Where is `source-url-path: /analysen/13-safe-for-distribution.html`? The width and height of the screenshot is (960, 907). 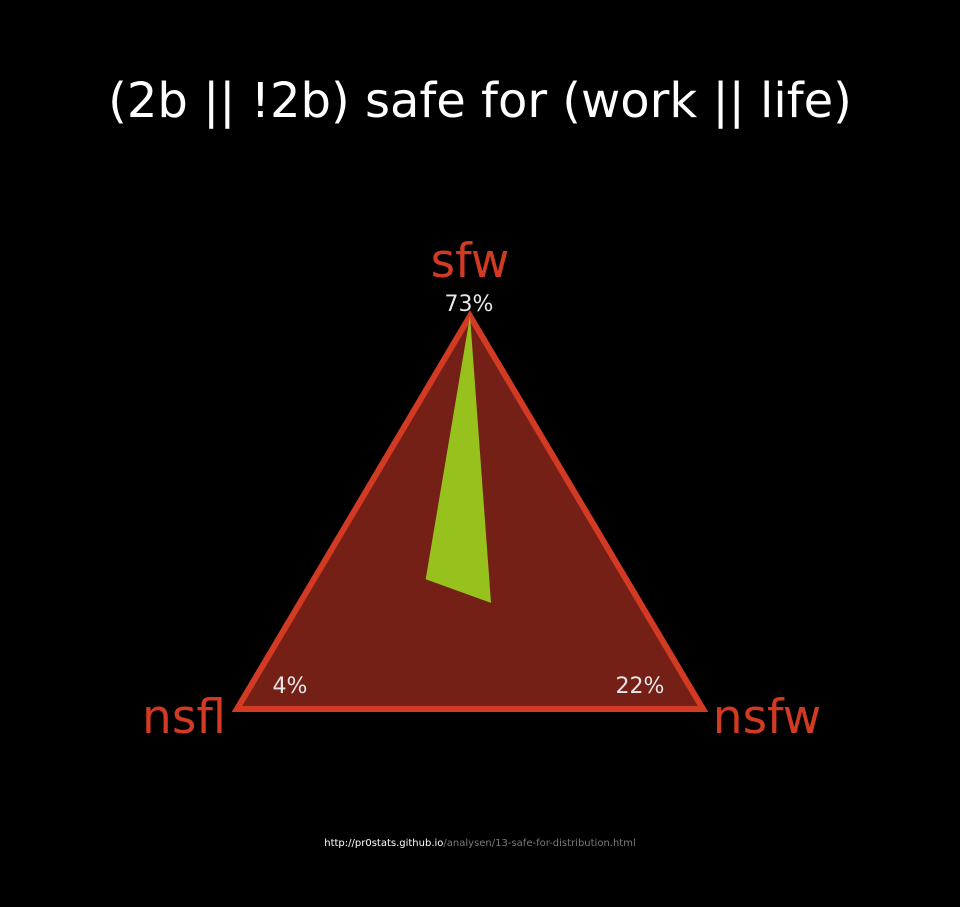
source-url-path: /analysen/13-safe-for-distribution.html is located at coordinates (539, 843).